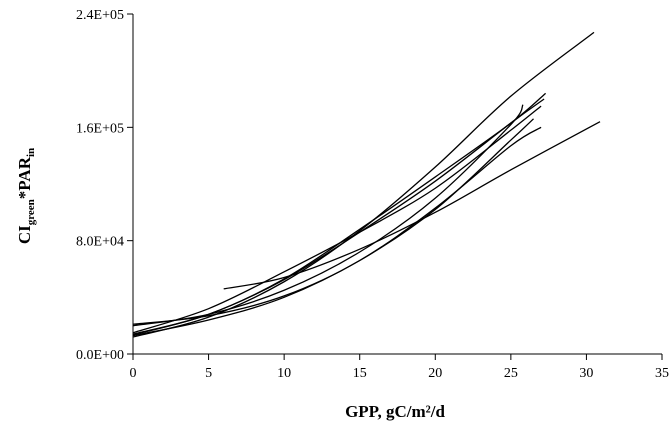 This screenshot has height=429, width=672. Describe the element at coordinates (586, 373) in the screenshot. I see `x-tick-label: 30` at that location.